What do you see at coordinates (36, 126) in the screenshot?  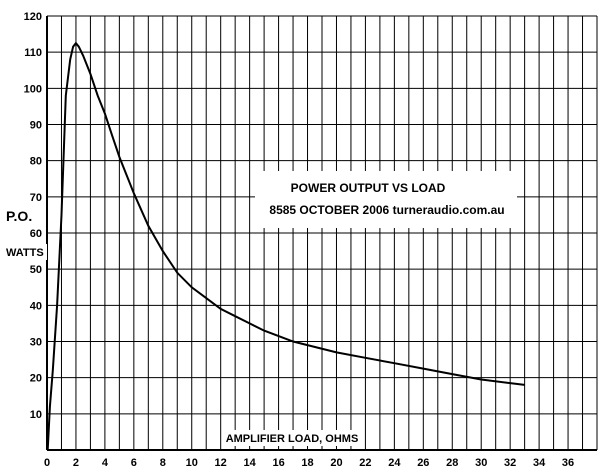 I see `y-tick-label: 90` at bounding box center [36, 126].